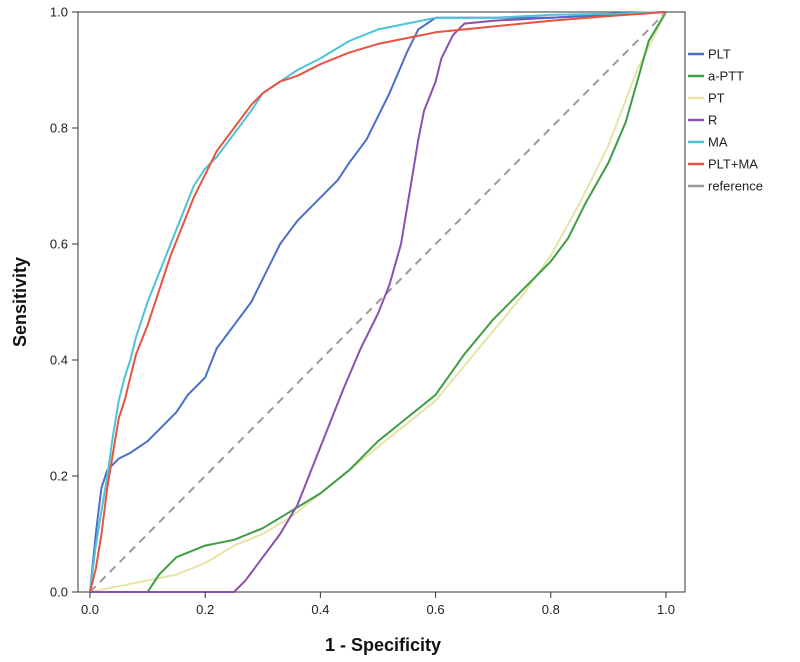 The image size is (800, 662). Describe the element at coordinates (725, 120) in the screenshot. I see `legend: PLT a-PTT PT R MA PLT+MA reference` at that location.